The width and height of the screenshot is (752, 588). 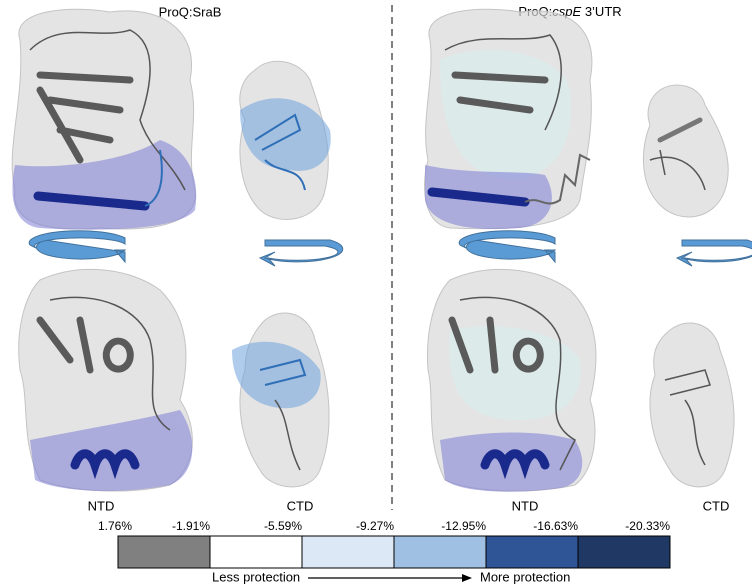 What do you see at coordinates (190, 11) in the screenshot?
I see `panel-title: ProQ:SraB` at bounding box center [190, 11].